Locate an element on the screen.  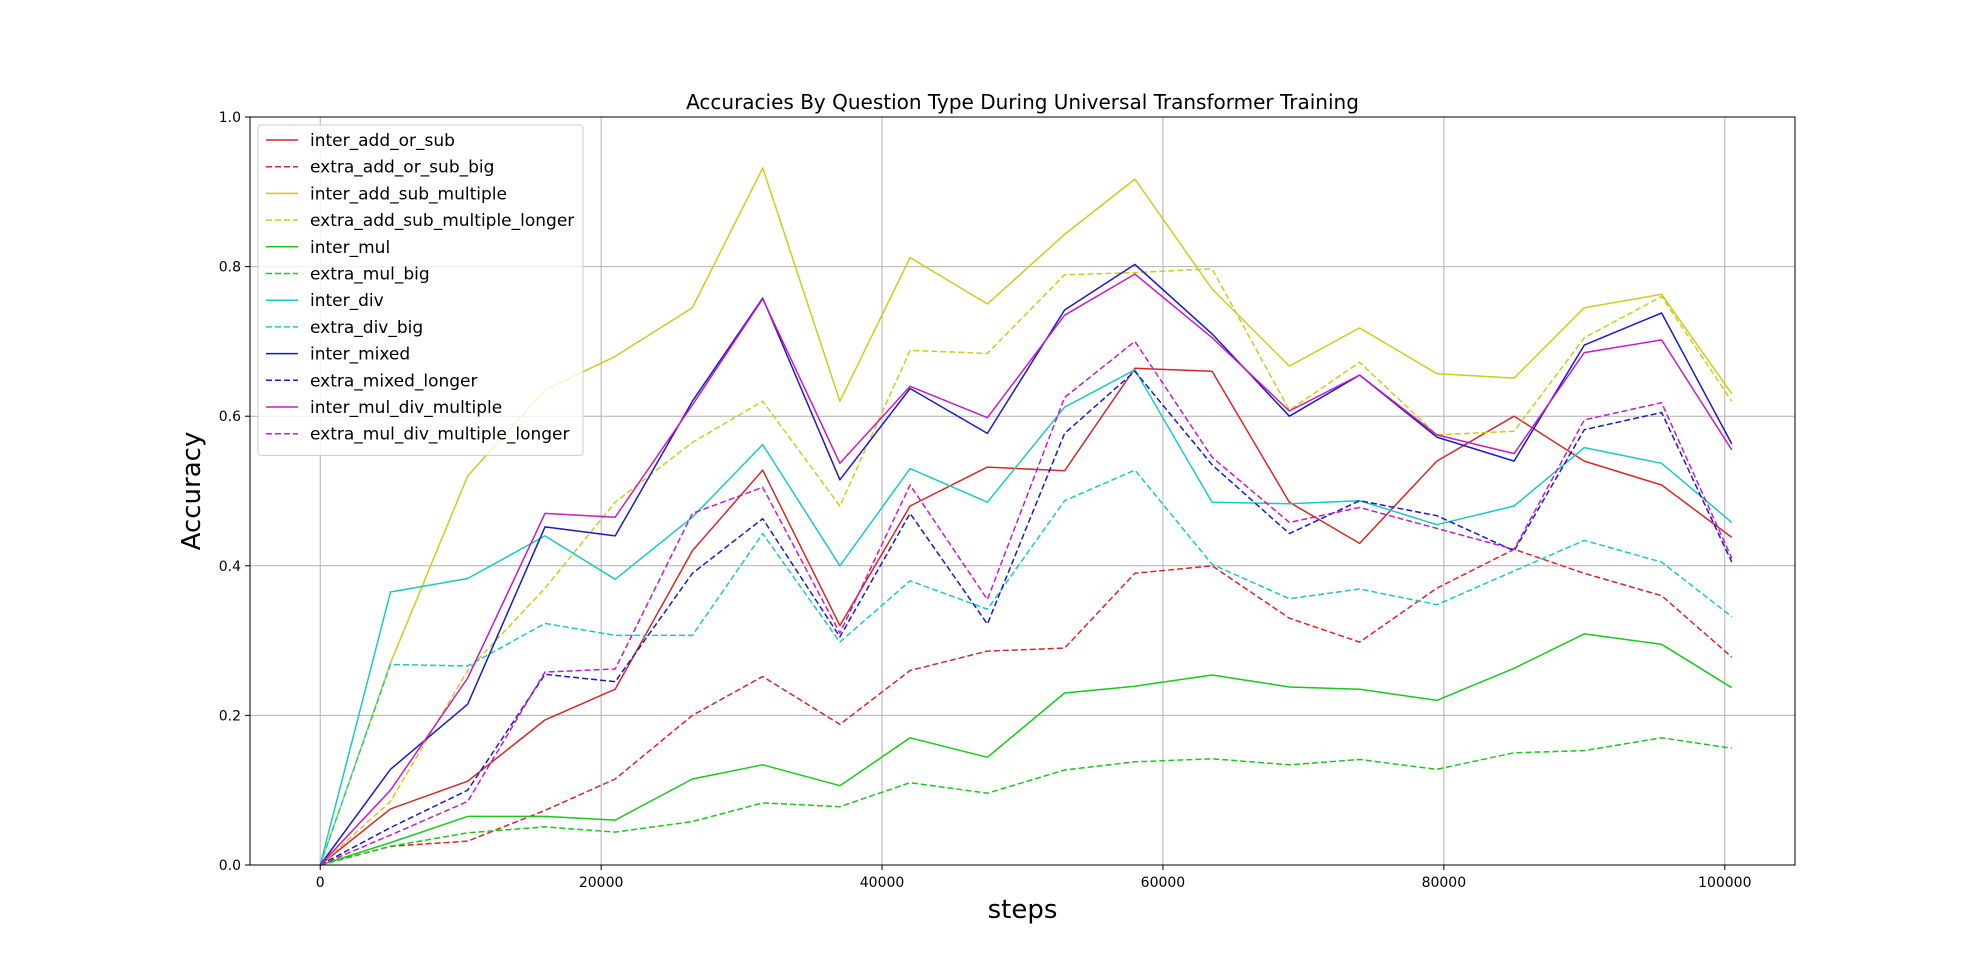
legend-entry-inter-mixed: inter_mixed is located at coordinates (360, 355).